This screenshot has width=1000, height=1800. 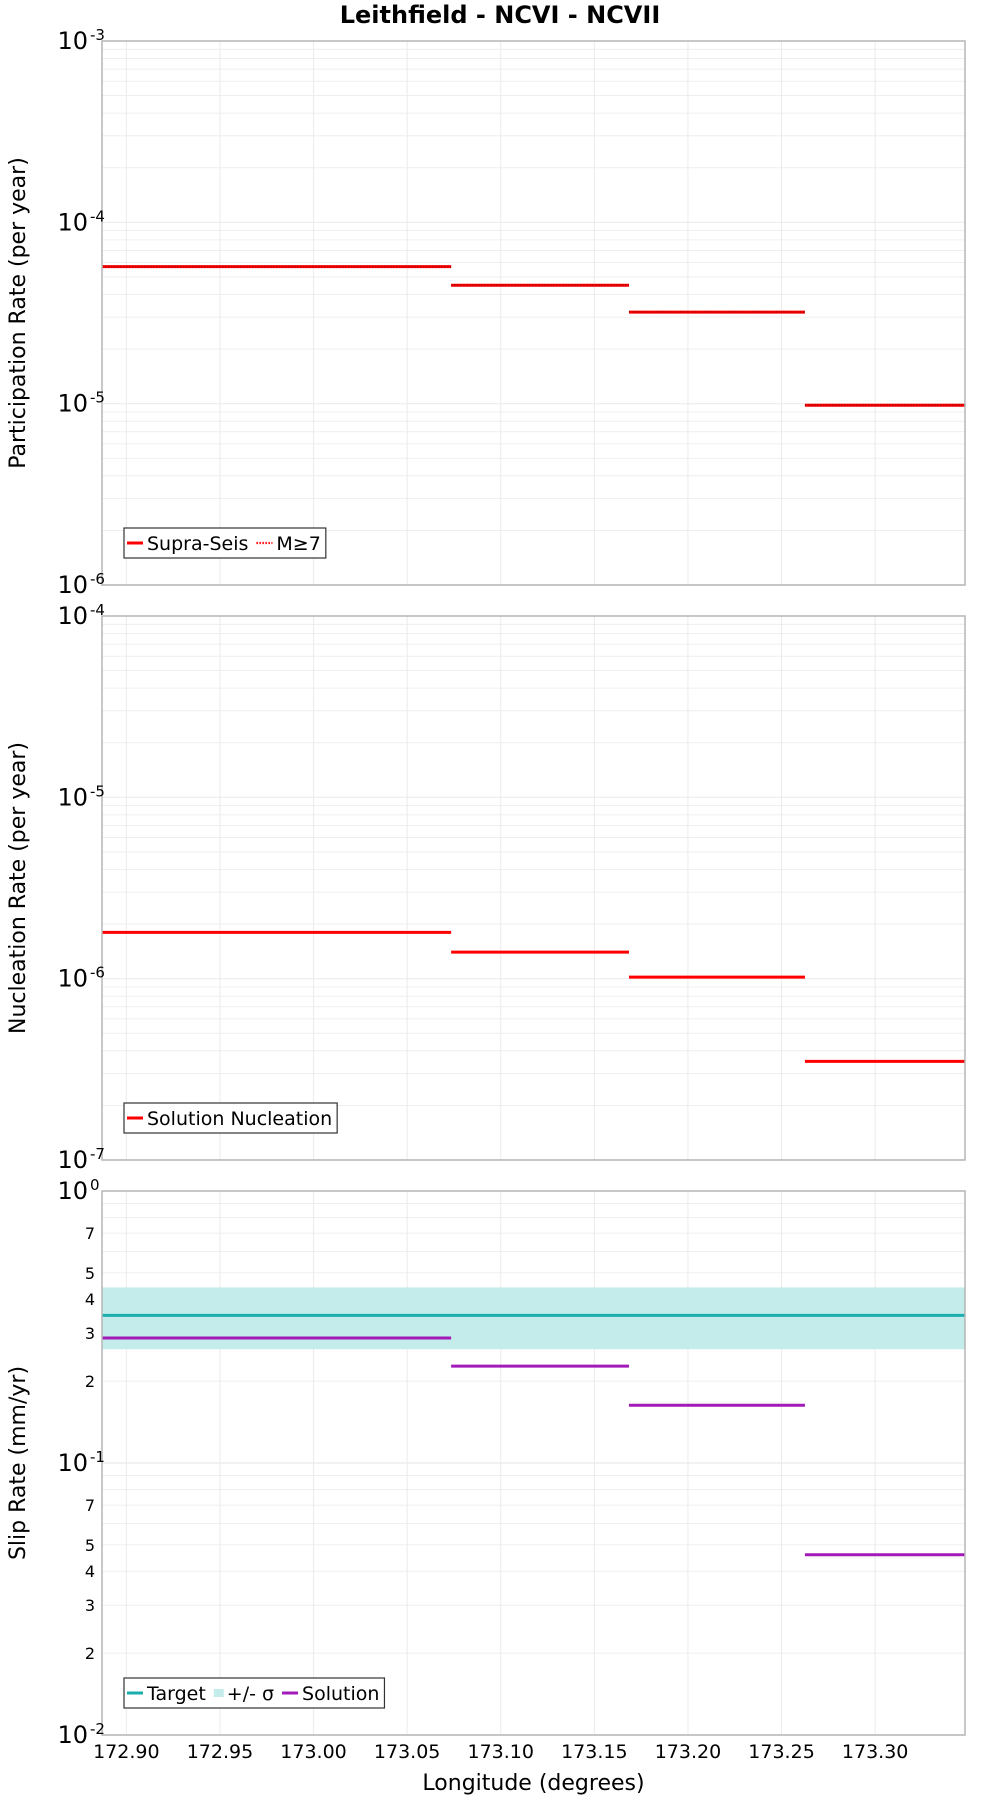 What do you see at coordinates (313, 1752) in the screenshot?
I see `x-tick-label: 173.00` at bounding box center [313, 1752].